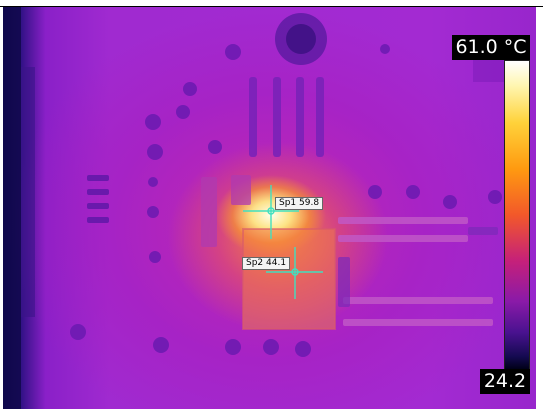  Describe the element at coordinates (491, 47) in the screenshot. I see `scale-max-label: 61.0 °C` at that location.